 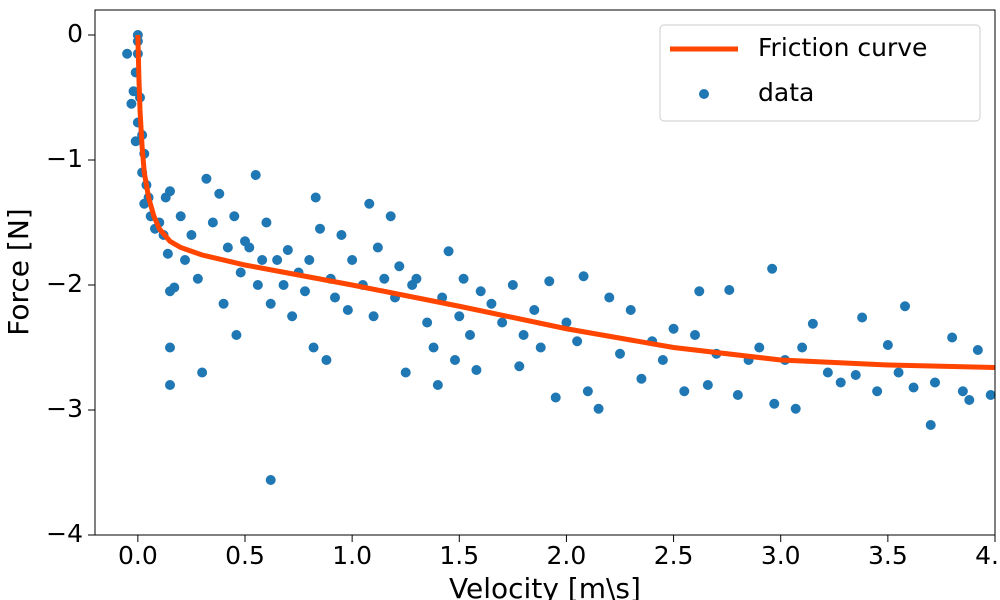 I want to click on legend-box, so click(x=820, y=73).